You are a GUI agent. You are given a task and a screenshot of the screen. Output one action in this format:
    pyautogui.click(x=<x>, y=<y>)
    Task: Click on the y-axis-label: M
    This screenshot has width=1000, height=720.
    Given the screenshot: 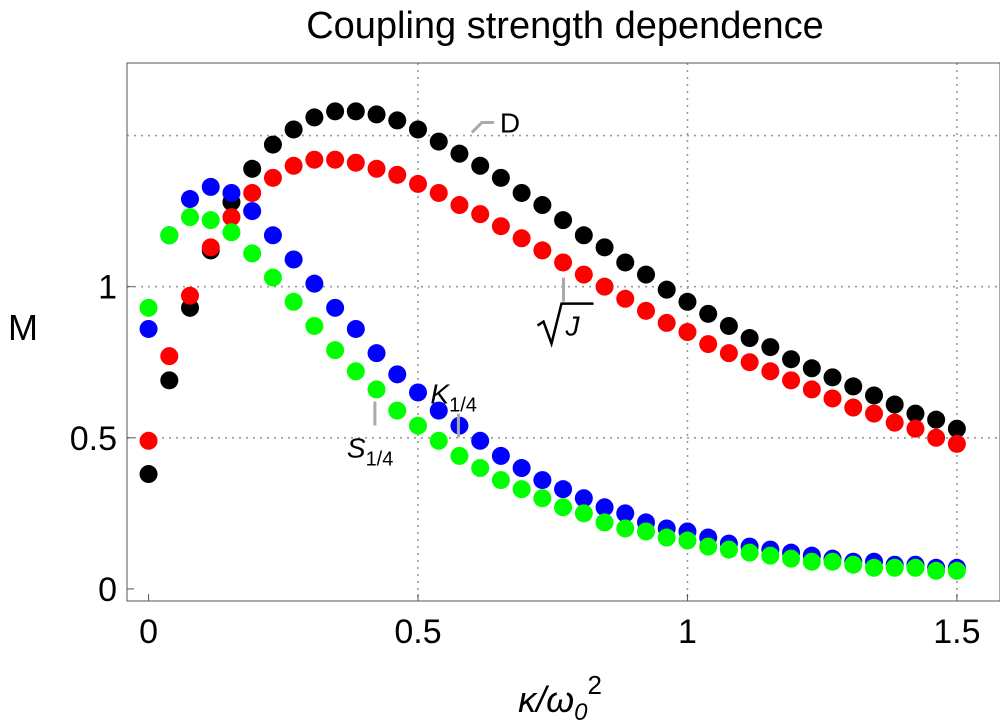 What is the action you would take?
    pyautogui.click(x=23, y=327)
    